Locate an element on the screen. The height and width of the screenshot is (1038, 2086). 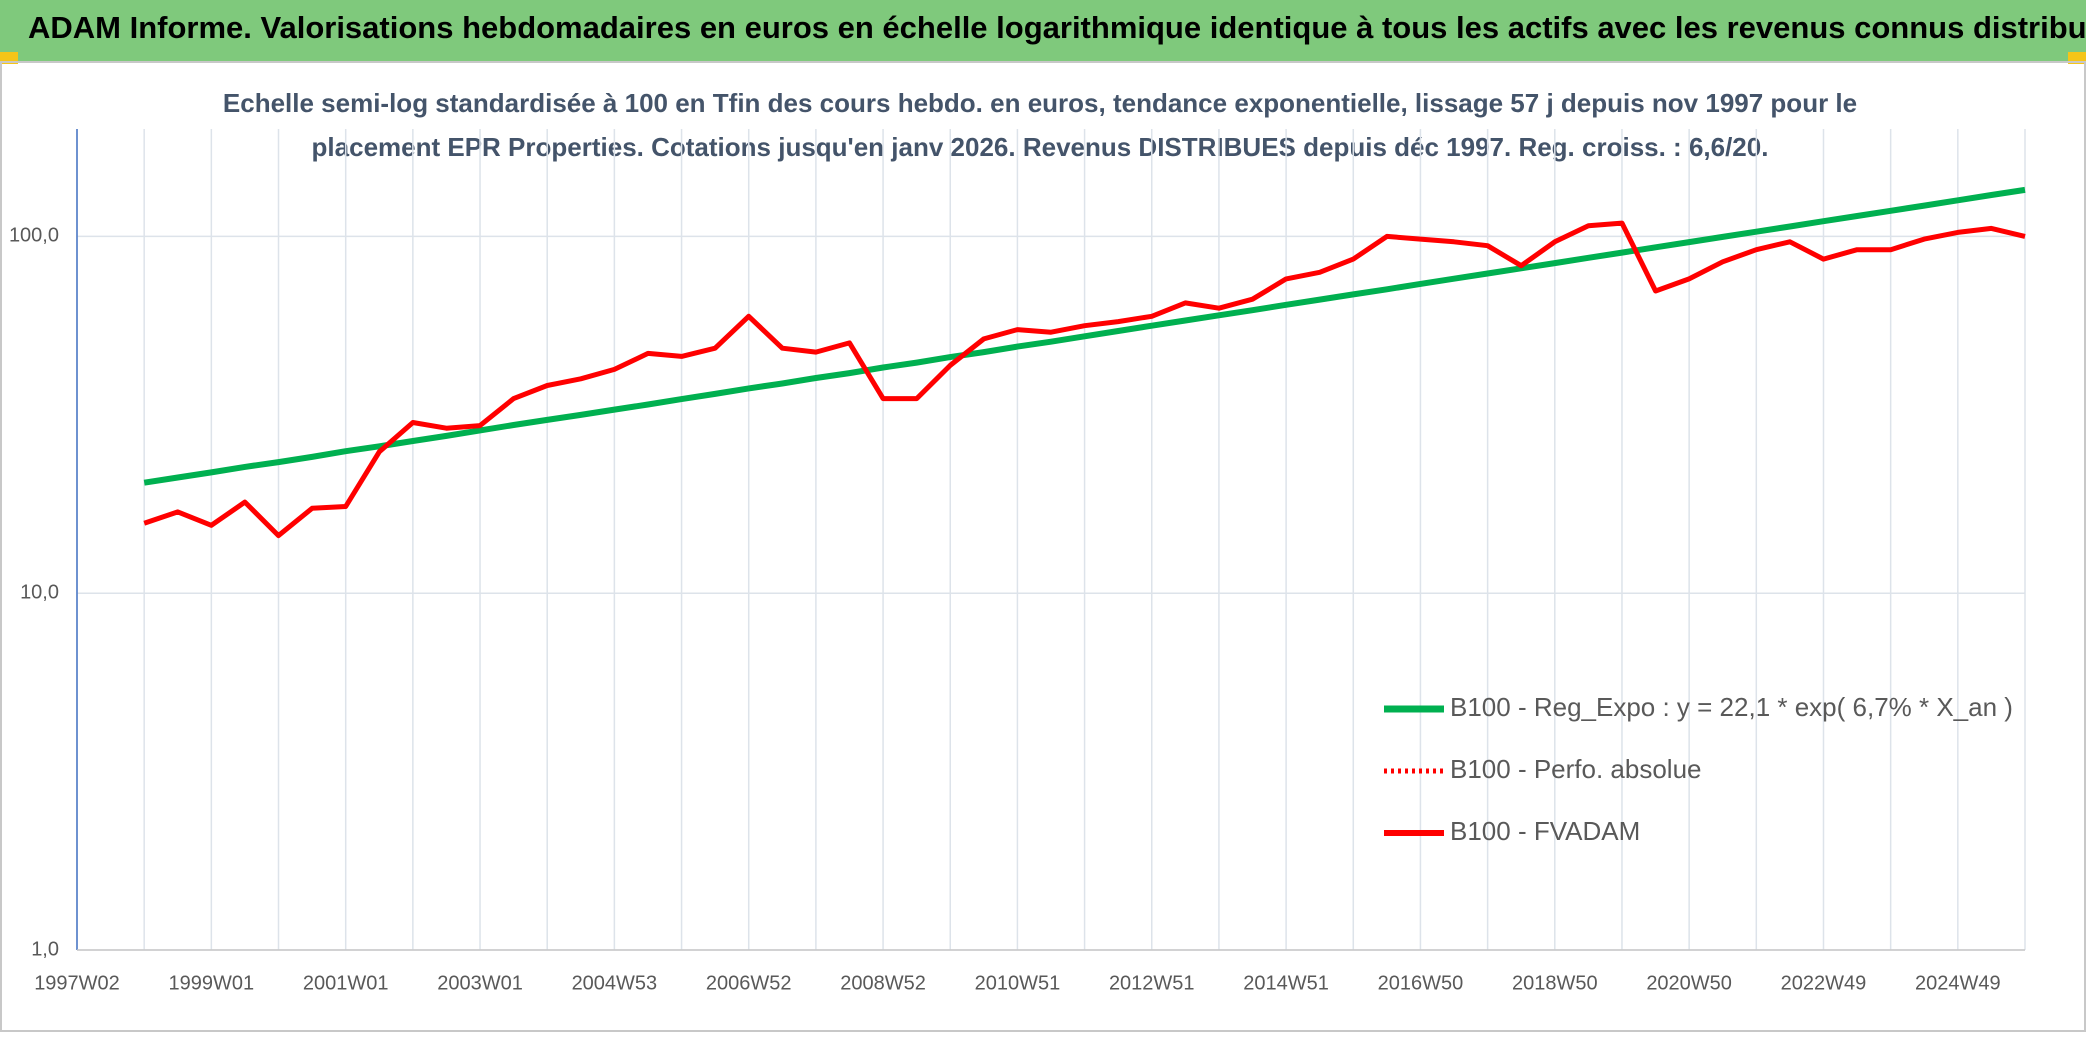
x-tick-label: 2012W51 is located at coordinates (1152, 983).